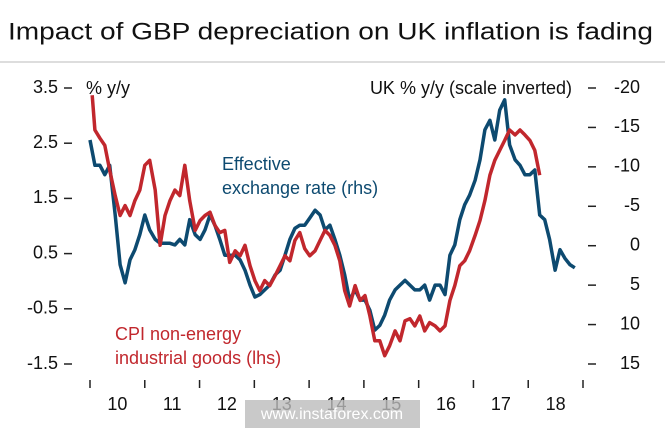 The width and height of the screenshot is (665, 431). Describe the element at coordinates (227, 404) in the screenshot. I see `x-tick-label: 12` at that location.